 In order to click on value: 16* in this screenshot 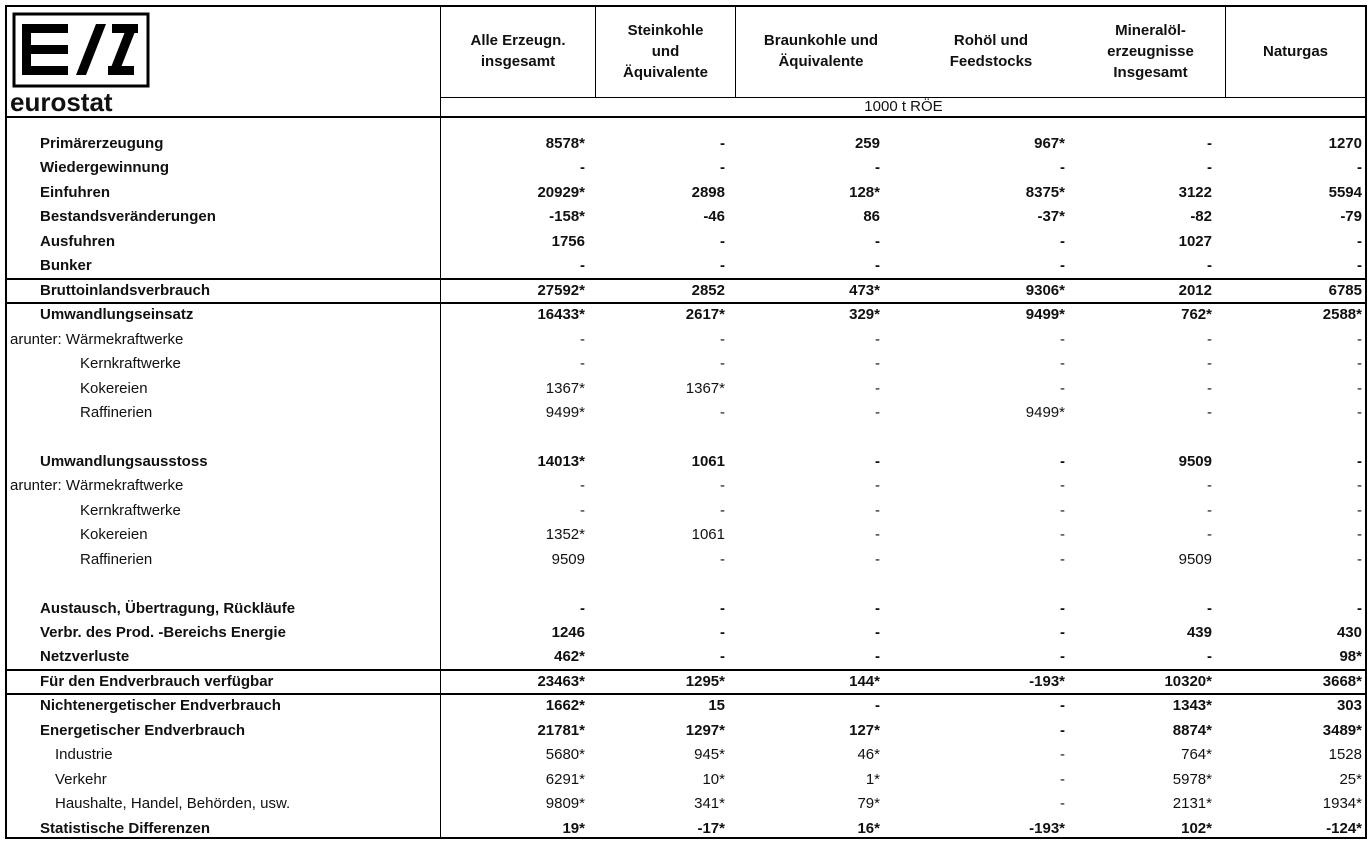, I will do `click(868, 828)`.